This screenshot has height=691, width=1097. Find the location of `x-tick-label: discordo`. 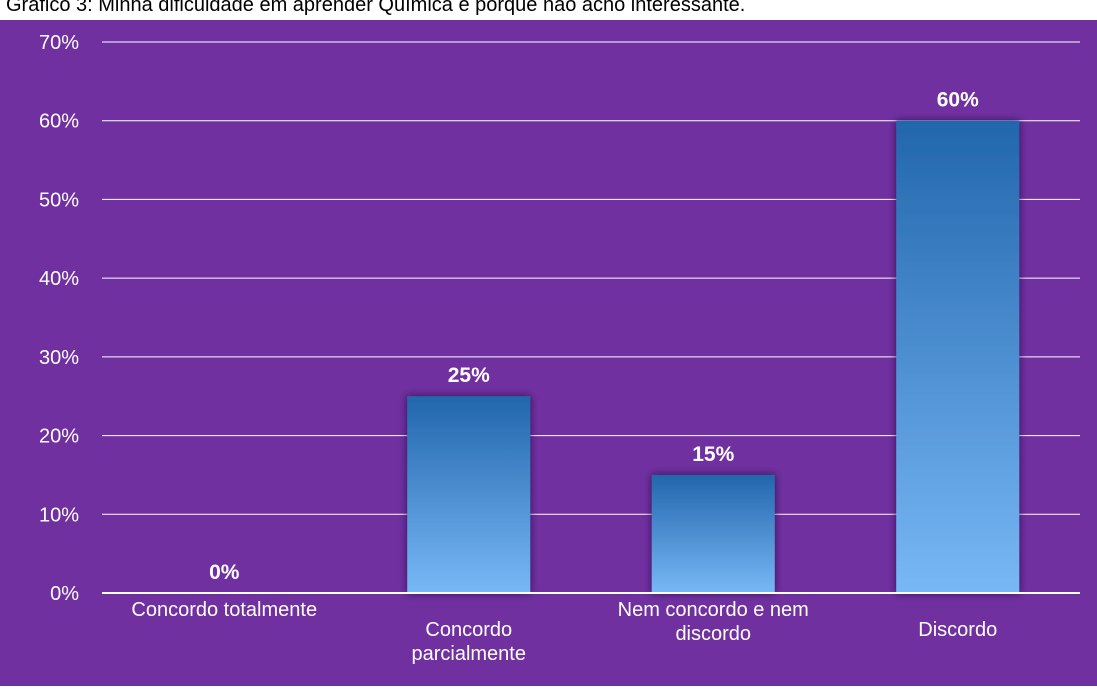

x-tick-label: discordo is located at coordinates (713, 634).